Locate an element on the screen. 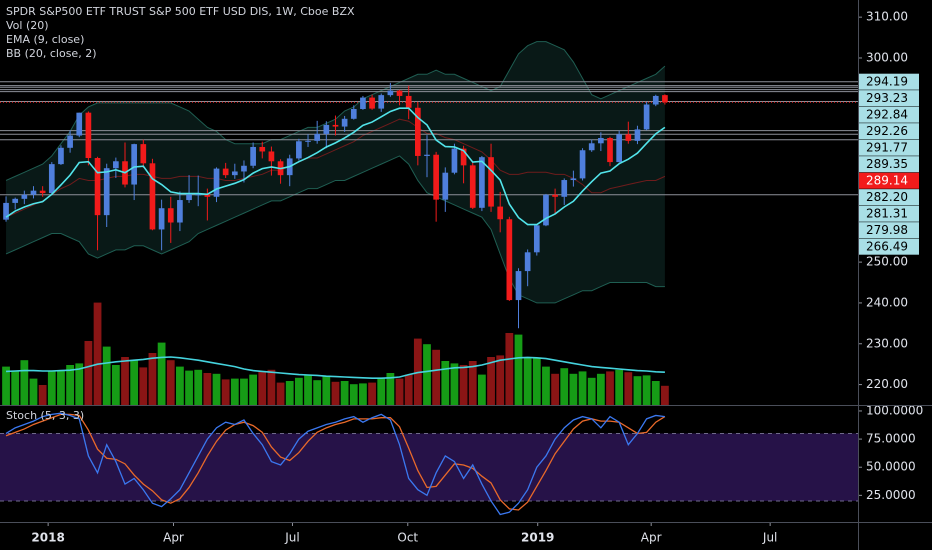 This screenshot has width=932, height=550. y-tick-label: 250.00 is located at coordinates (887, 262).